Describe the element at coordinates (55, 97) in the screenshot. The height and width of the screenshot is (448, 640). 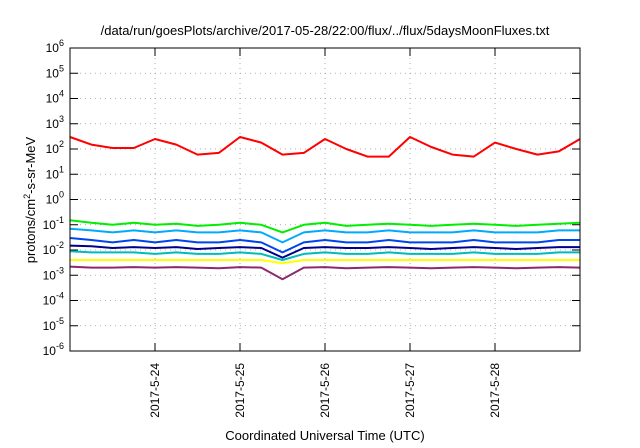
I see `y-tick-label: 10⁴` at that location.